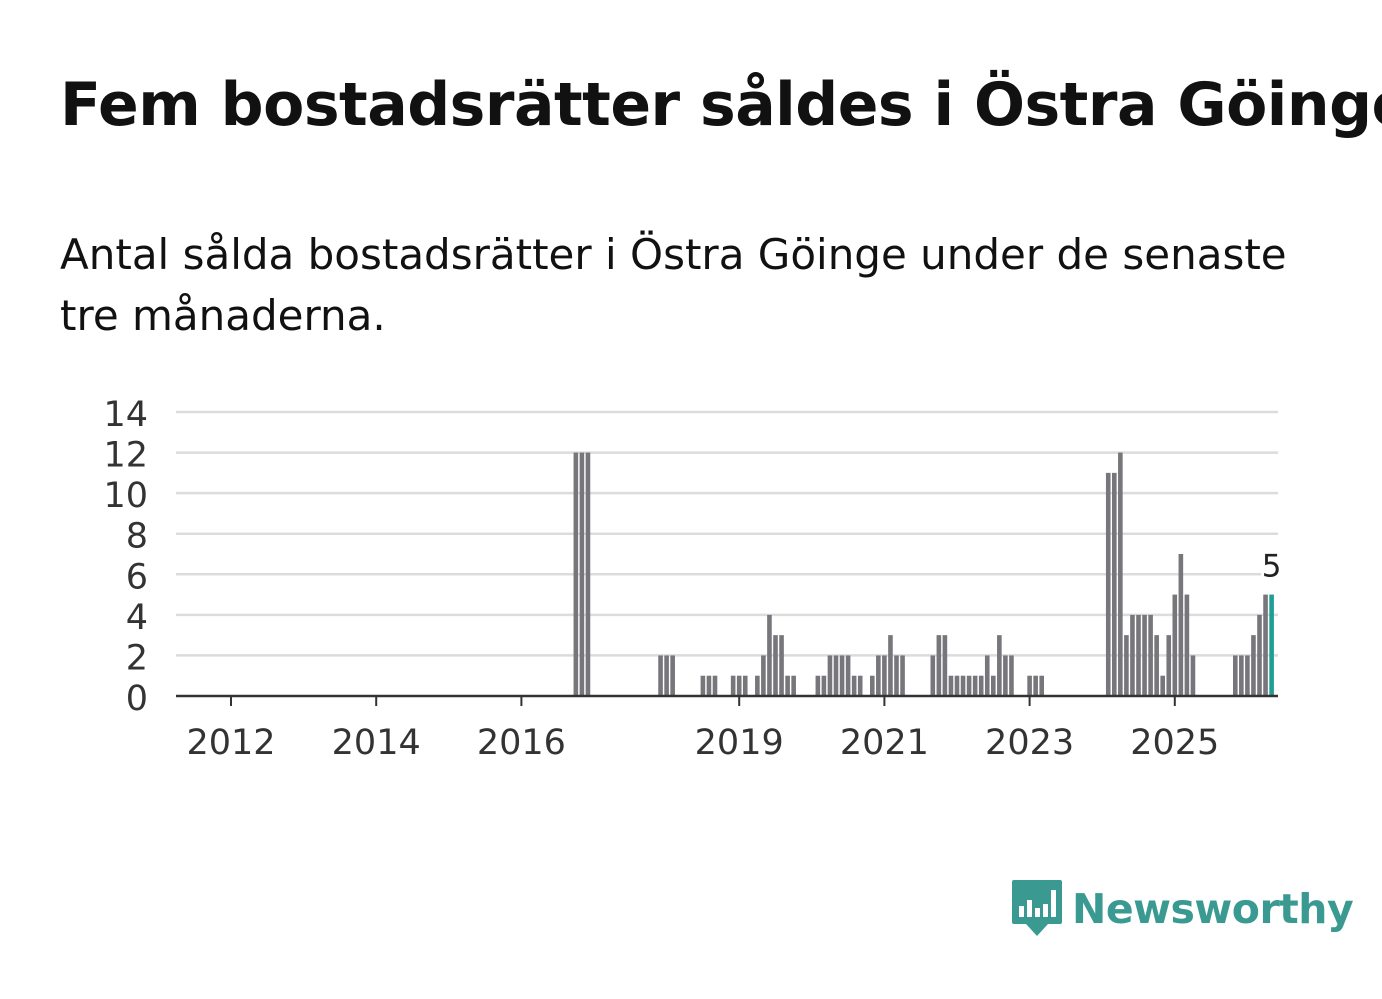 The height and width of the screenshot is (999, 1382). I want to click on x-tick-label: 2023, so click(1029, 743).